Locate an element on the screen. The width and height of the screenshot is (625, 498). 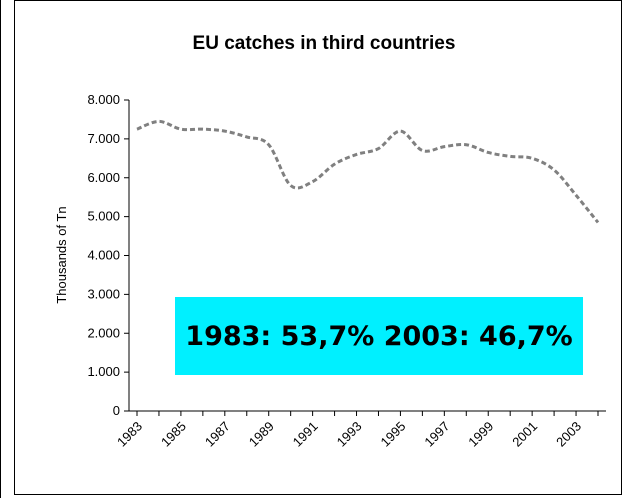
y-tick-label: 1.000 is located at coordinates (103, 371).